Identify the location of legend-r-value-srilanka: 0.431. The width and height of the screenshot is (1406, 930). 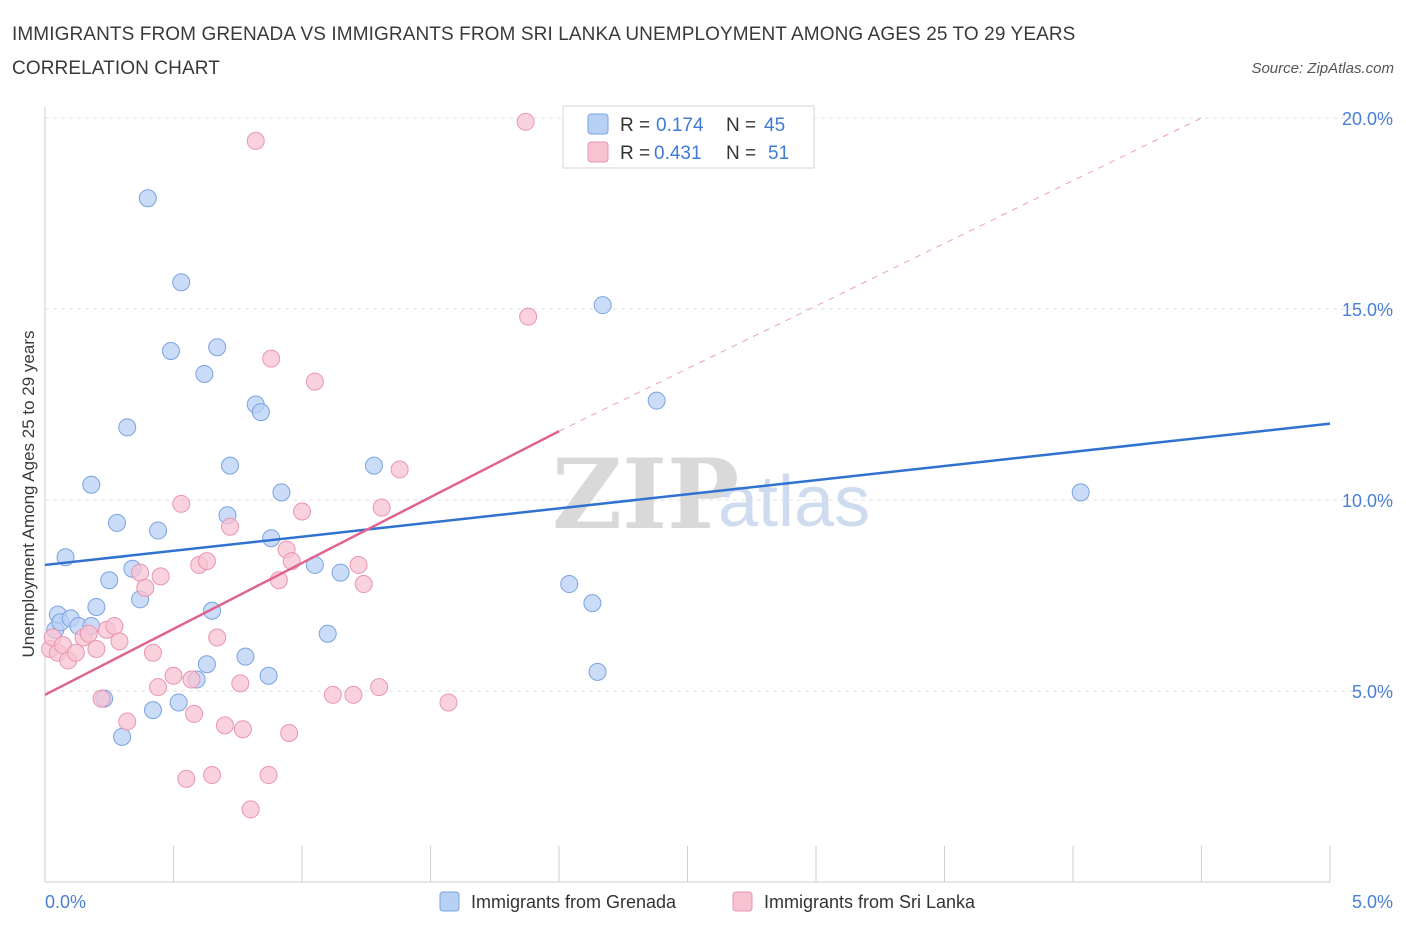
(678, 153).